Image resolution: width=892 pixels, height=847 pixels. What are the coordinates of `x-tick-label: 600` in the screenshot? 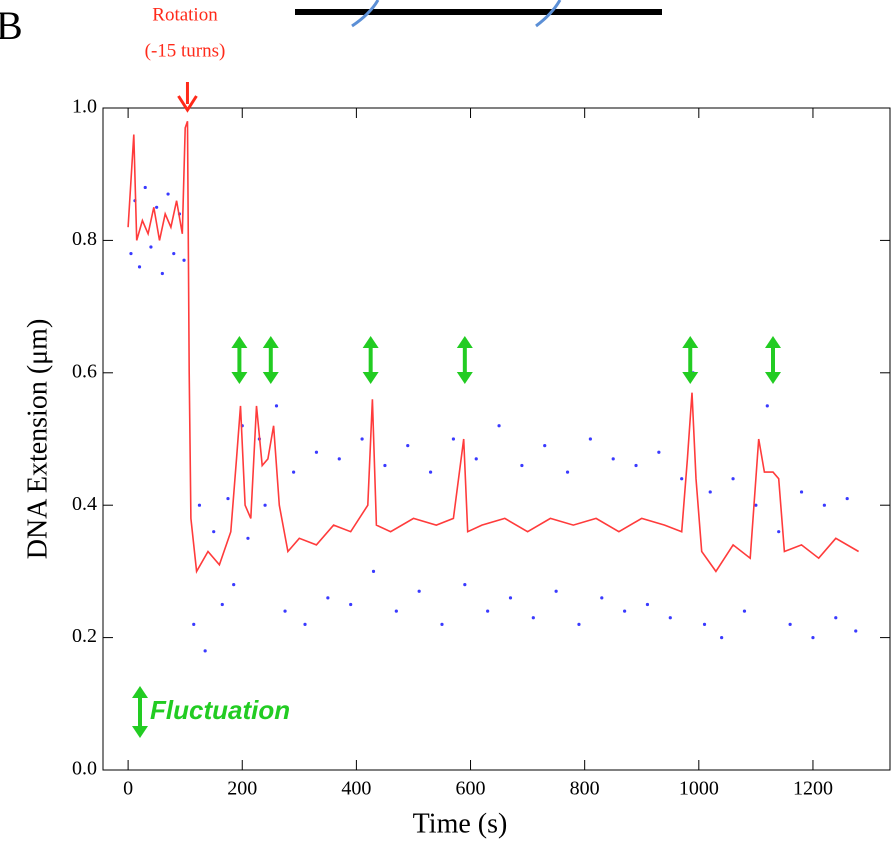 It's located at (471, 789).